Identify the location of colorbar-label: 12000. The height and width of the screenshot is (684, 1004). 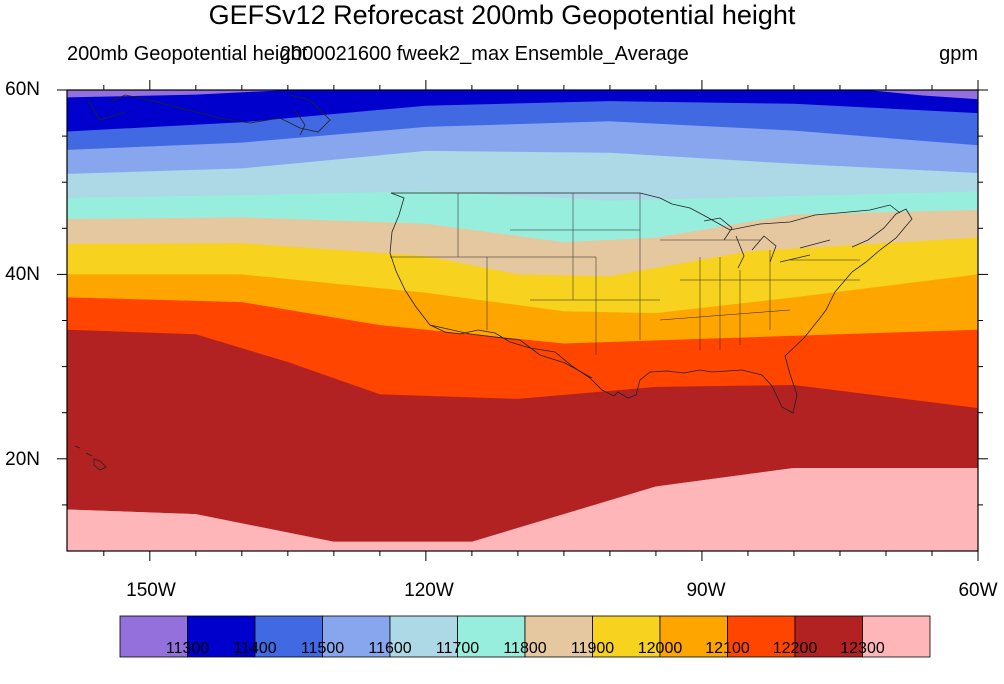
(660, 648).